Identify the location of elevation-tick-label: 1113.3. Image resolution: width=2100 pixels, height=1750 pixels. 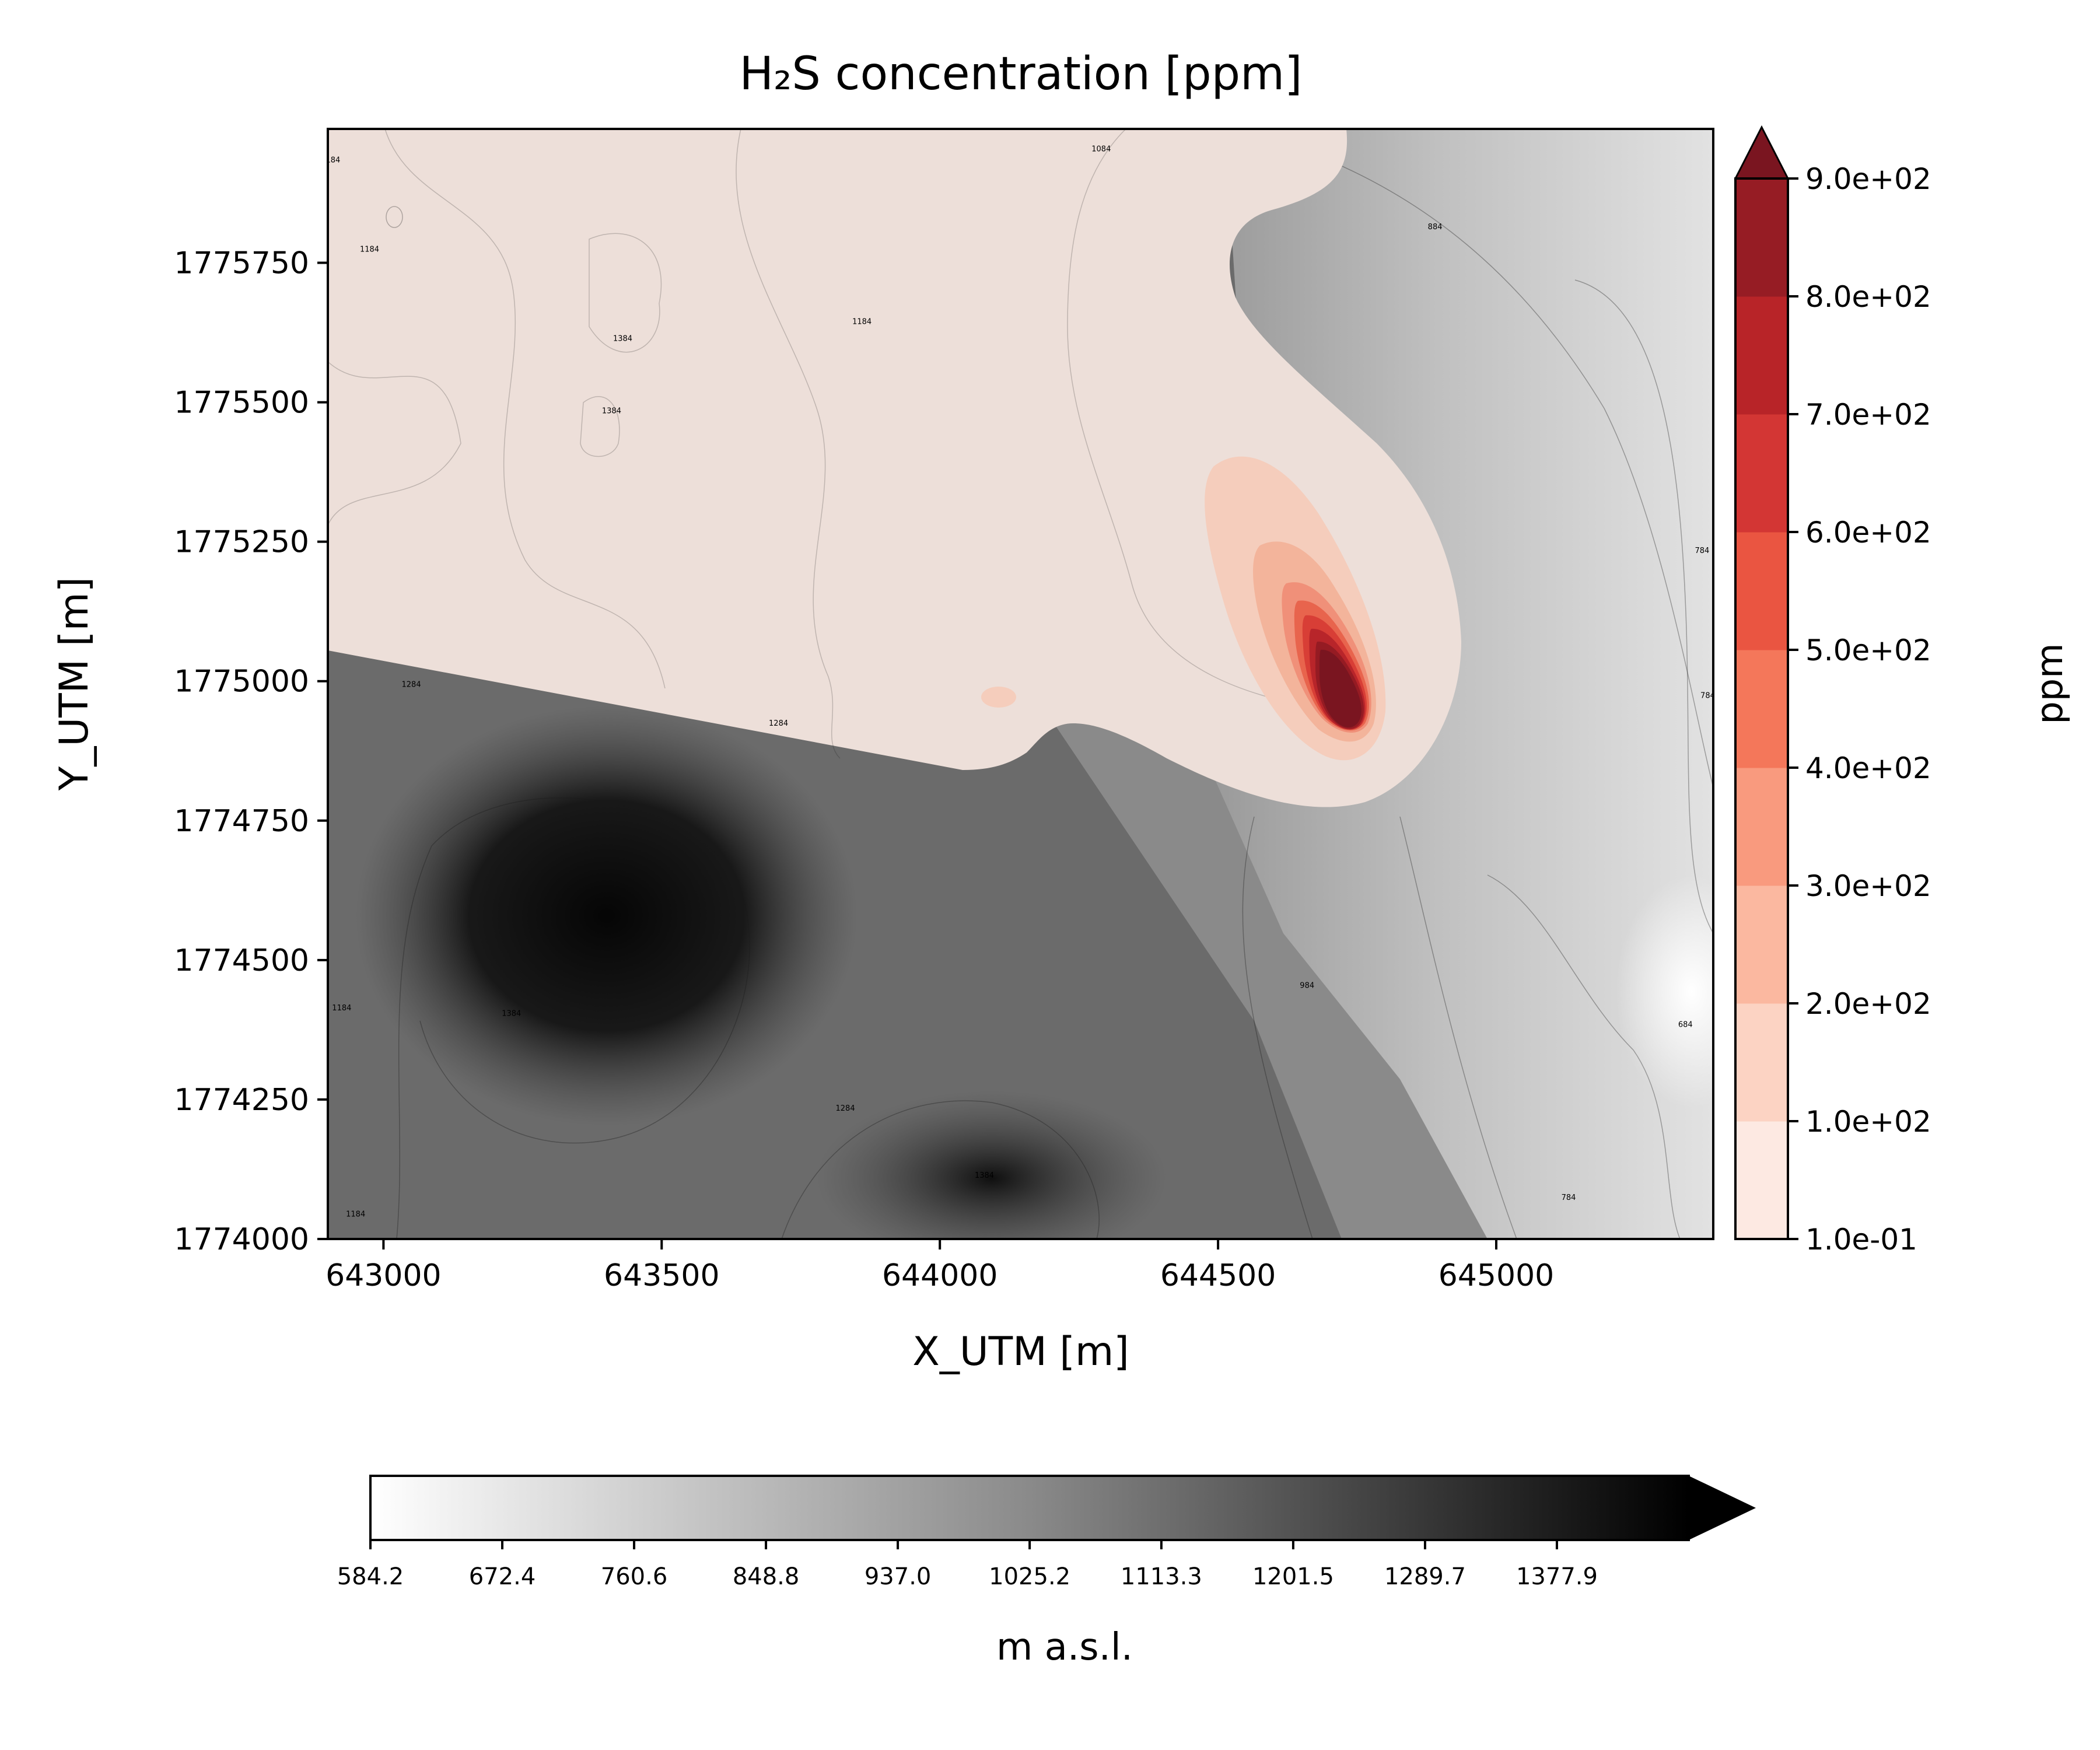
(1161, 1576).